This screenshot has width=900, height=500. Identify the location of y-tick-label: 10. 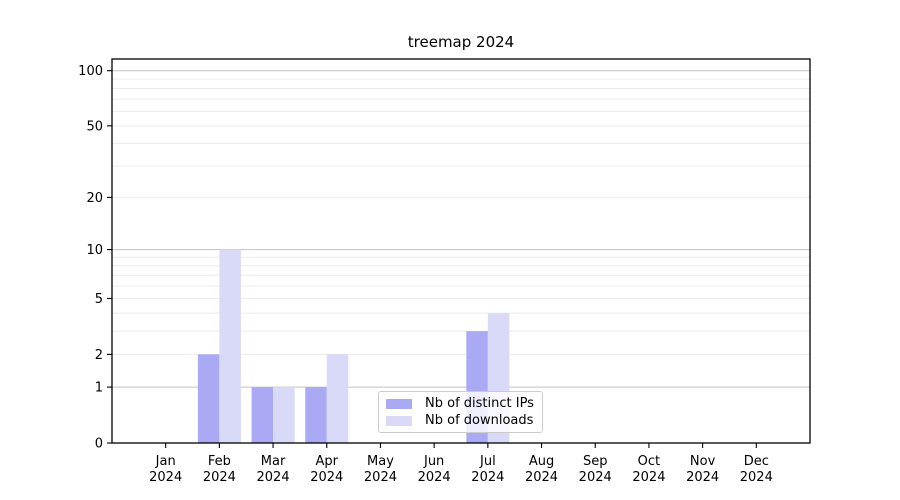
(94, 250).